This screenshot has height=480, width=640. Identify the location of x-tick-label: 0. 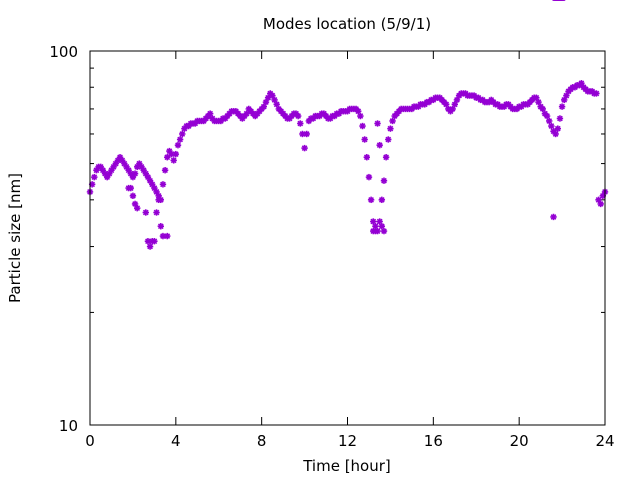
(90, 441).